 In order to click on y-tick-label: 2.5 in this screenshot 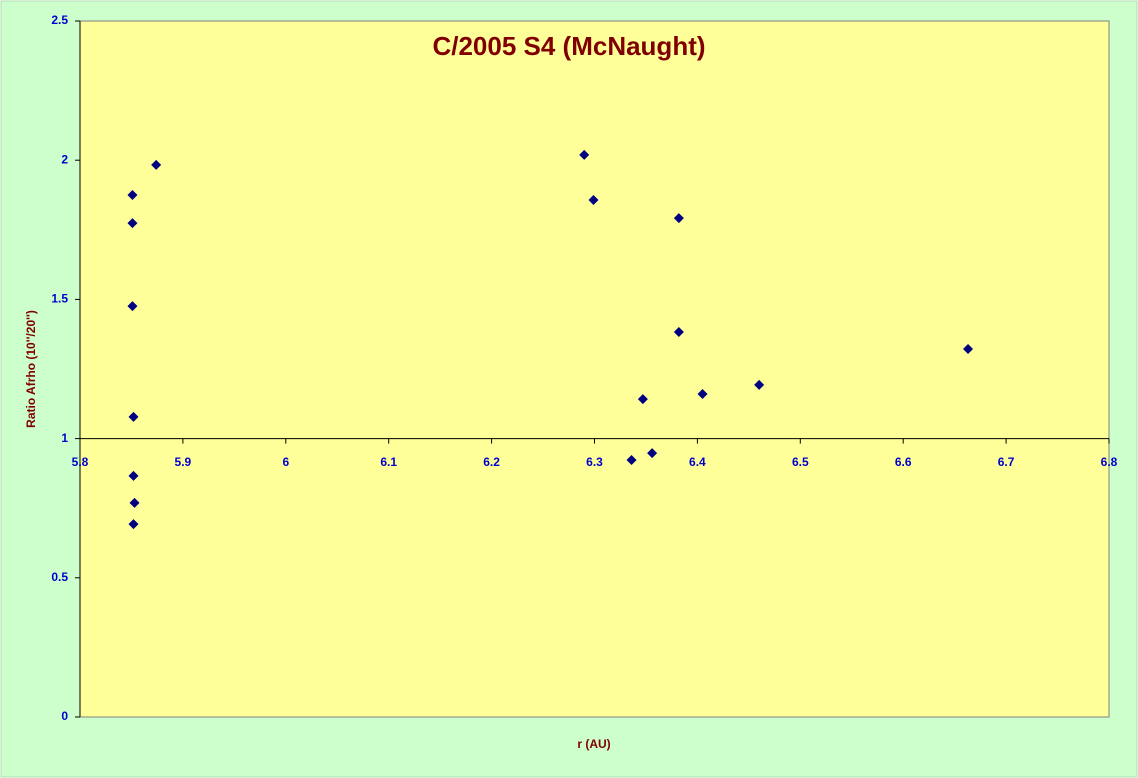, I will do `click(59, 20)`.